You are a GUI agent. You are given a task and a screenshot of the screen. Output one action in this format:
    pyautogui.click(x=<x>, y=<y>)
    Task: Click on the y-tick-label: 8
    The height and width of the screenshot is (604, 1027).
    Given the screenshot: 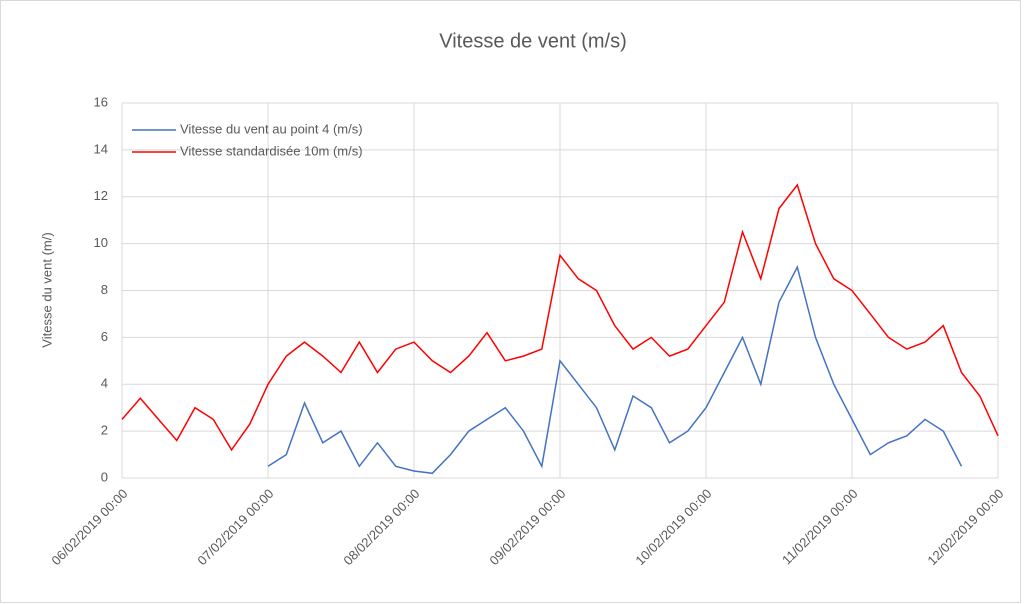 What is the action you would take?
    pyautogui.click(x=104, y=289)
    